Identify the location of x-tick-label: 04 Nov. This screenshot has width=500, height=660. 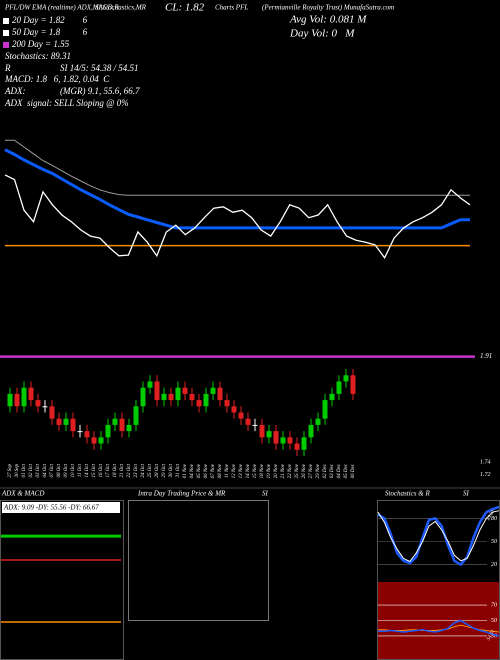
(192, 470).